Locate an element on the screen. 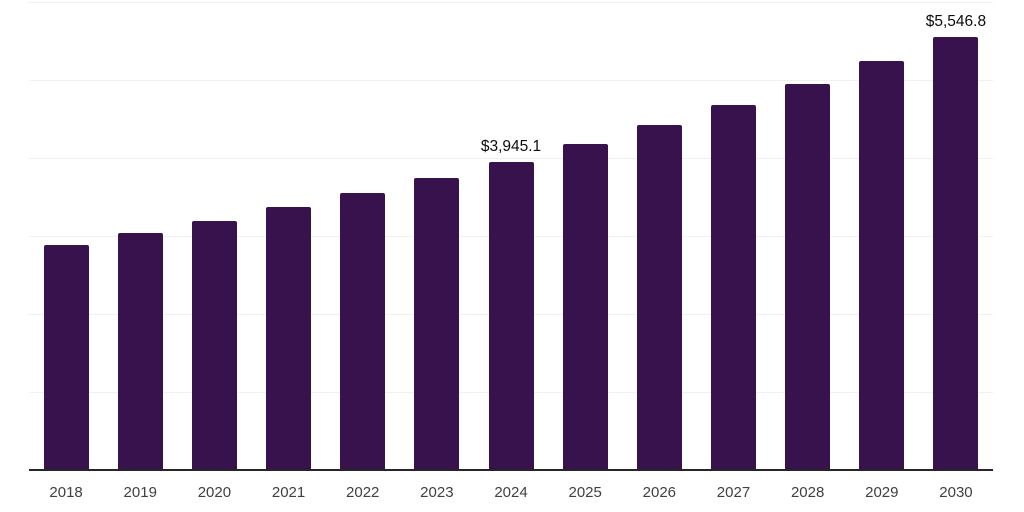 Image resolution: width=1024 pixels, height=512 pixels. x-tick-label-2024: 2024 is located at coordinates (511, 492).